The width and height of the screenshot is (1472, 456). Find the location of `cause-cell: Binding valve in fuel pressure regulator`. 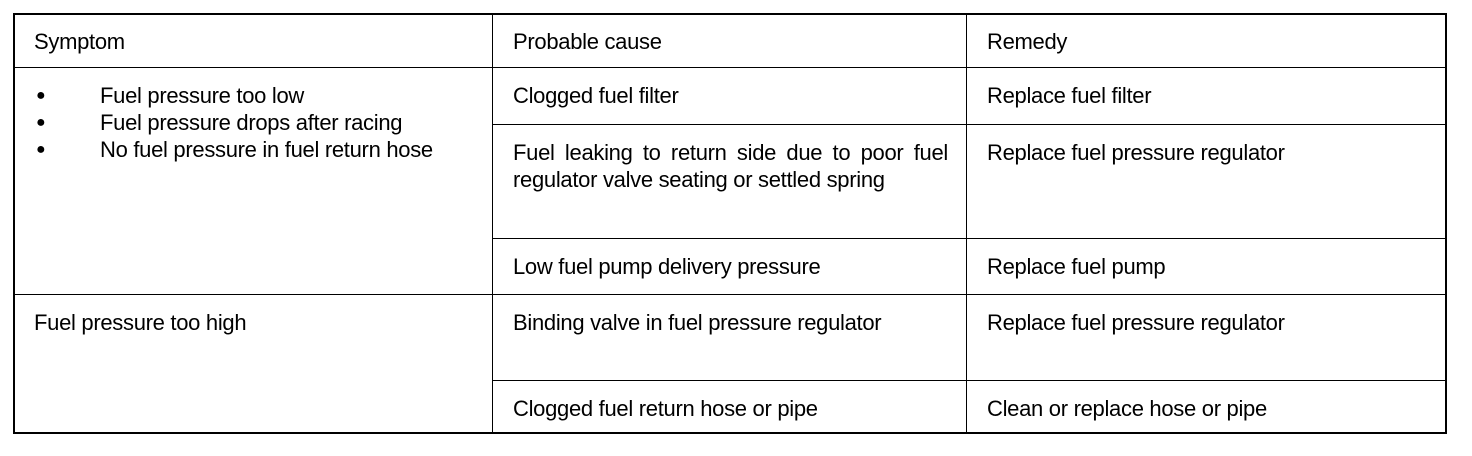

cause-cell: Binding valve in fuel pressure regulator is located at coordinates (729, 337).